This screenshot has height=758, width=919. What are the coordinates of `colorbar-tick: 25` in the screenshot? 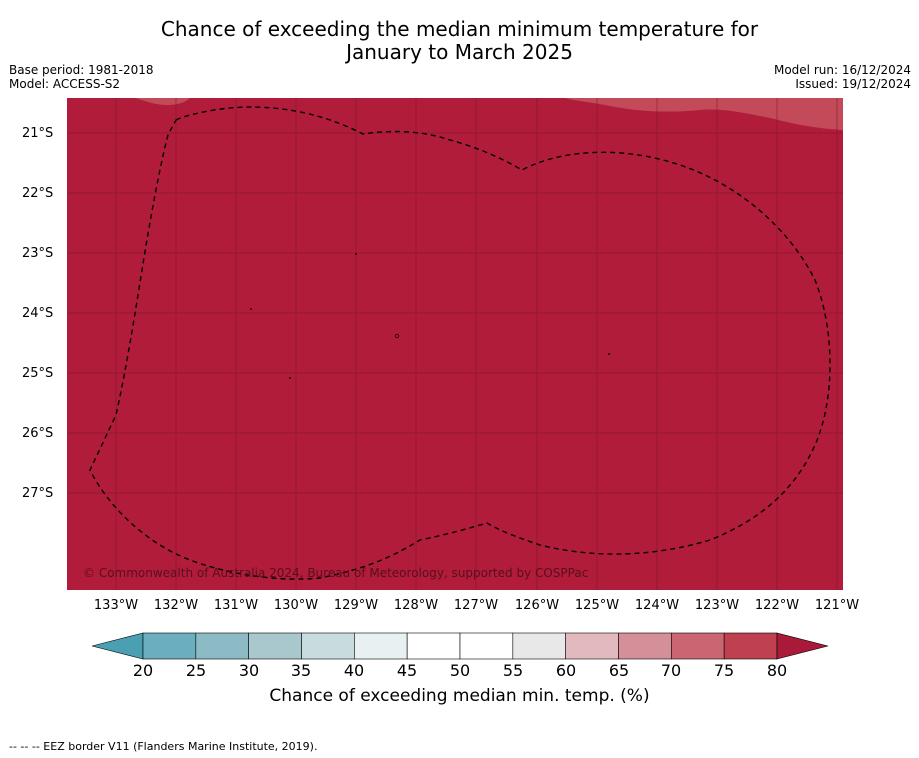 It's located at (196, 670).